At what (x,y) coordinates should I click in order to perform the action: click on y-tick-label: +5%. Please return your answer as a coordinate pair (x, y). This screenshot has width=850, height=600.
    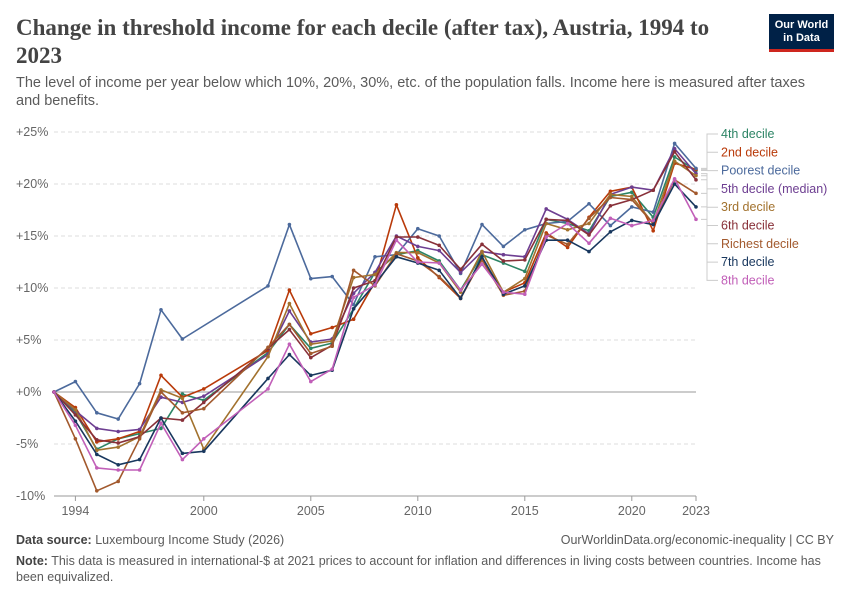
    Looking at the image, I should click on (28, 340).